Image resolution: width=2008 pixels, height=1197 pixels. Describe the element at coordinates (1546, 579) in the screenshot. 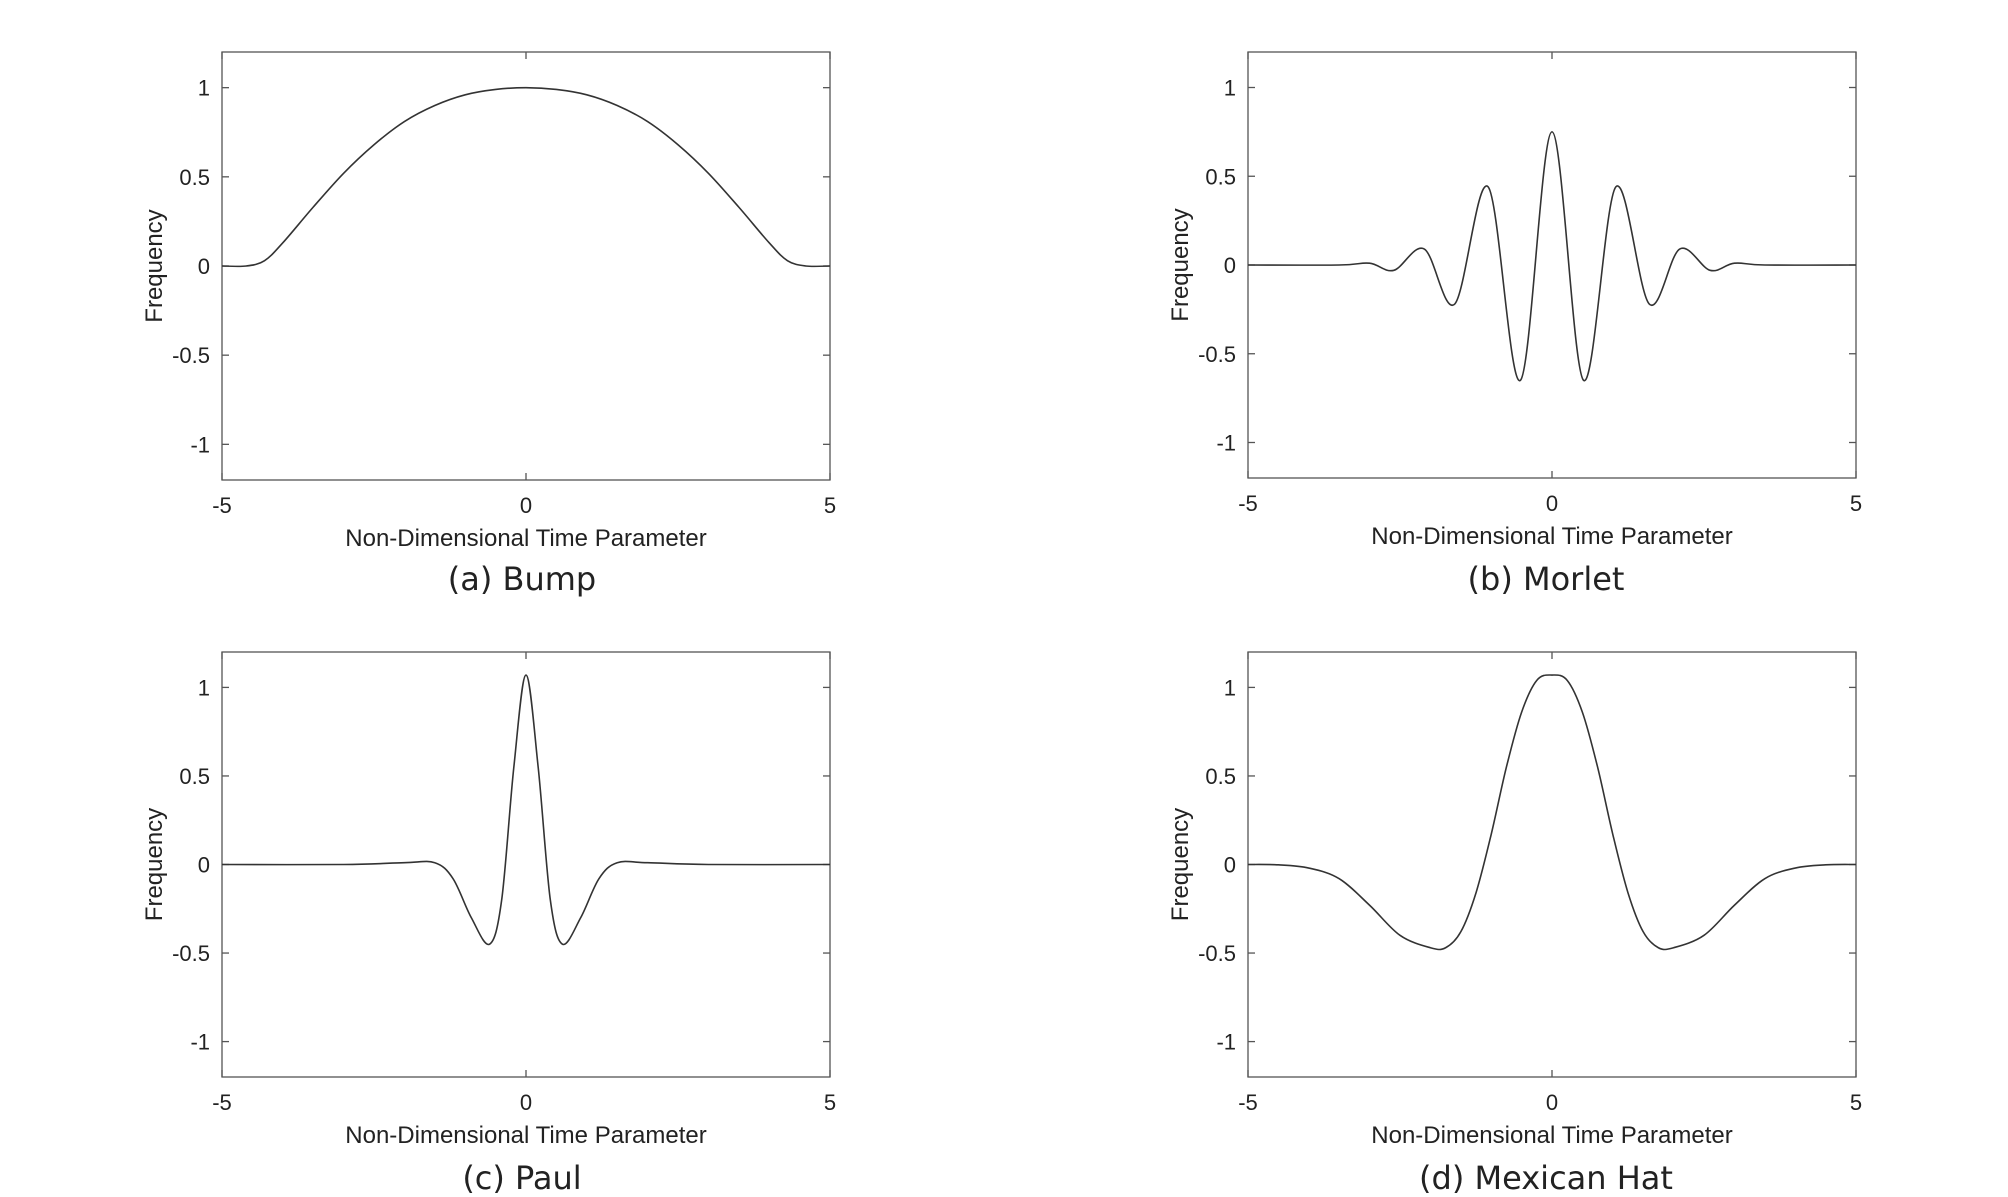

I see `chart-caption: (b) Morlet` at that location.